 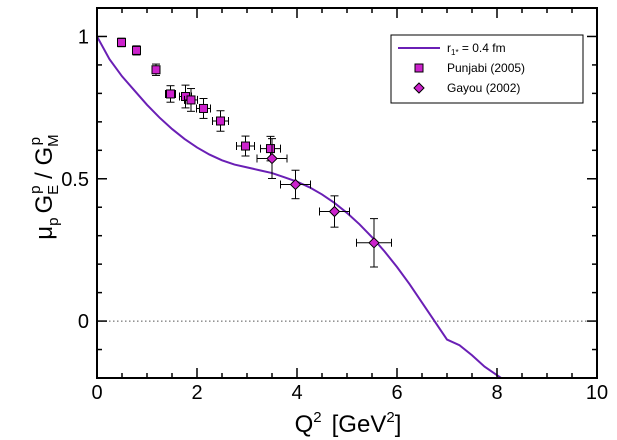 I want to click on legend-entry-model: r1* = 0.4 fm, so click(x=476, y=49).